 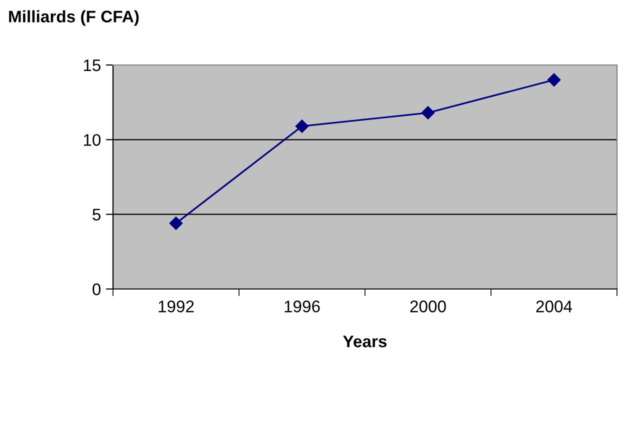 What do you see at coordinates (96, 214) in the screenshot?
I see `y-tick-label: 5` at bounding box center [96, 214].